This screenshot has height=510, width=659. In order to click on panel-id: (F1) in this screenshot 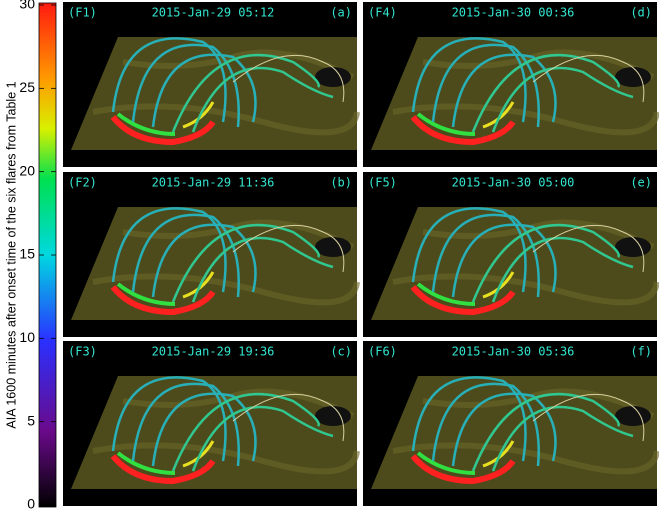, I will do `click(82, 13)`.